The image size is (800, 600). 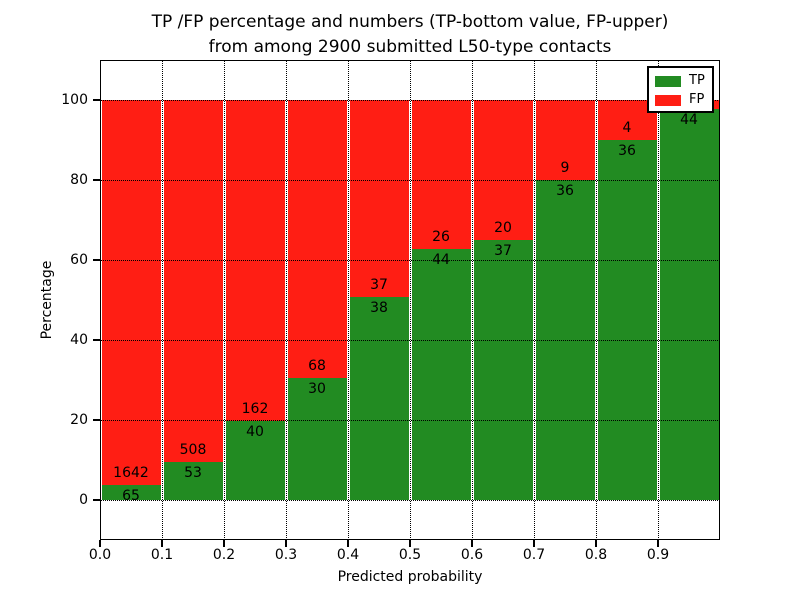 I want to click on x-tick-label: 0.5, so click(x=410, y=555).